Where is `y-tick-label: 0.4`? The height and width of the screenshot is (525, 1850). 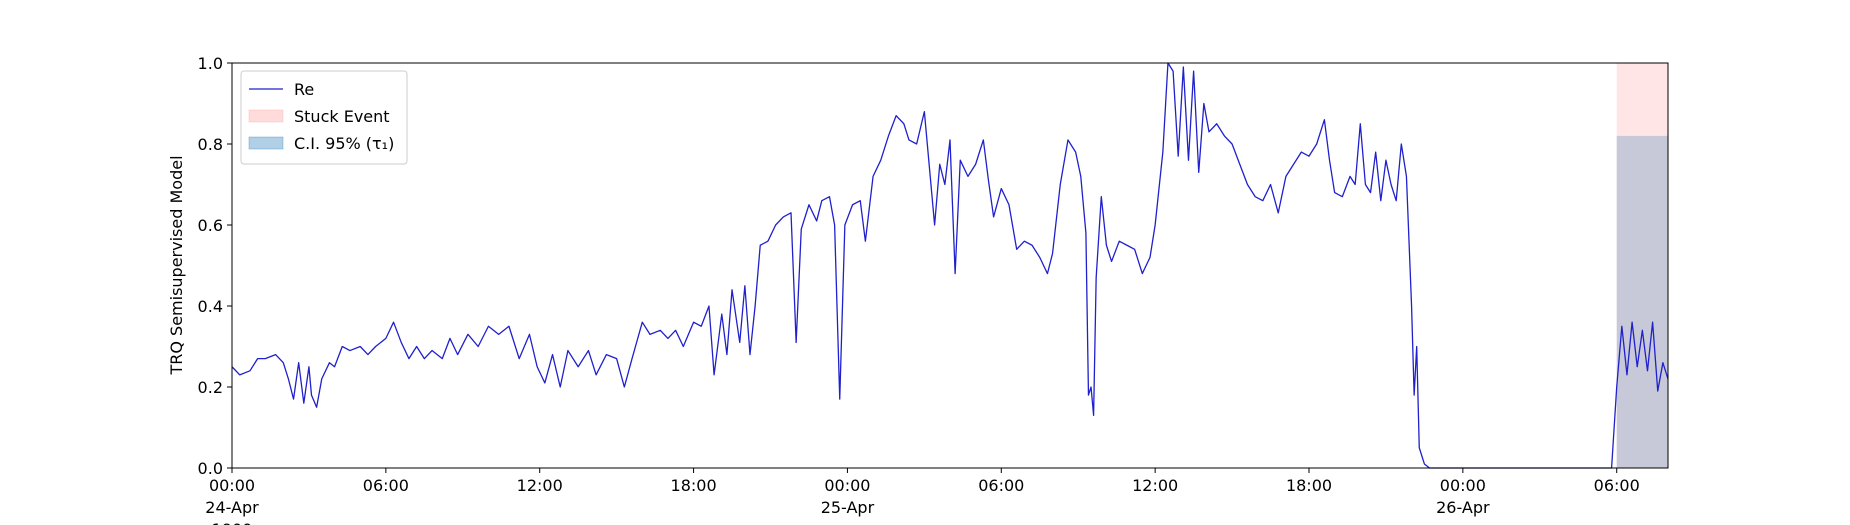 y-tick-label: 0.4 is located at coordinates (210, 306).